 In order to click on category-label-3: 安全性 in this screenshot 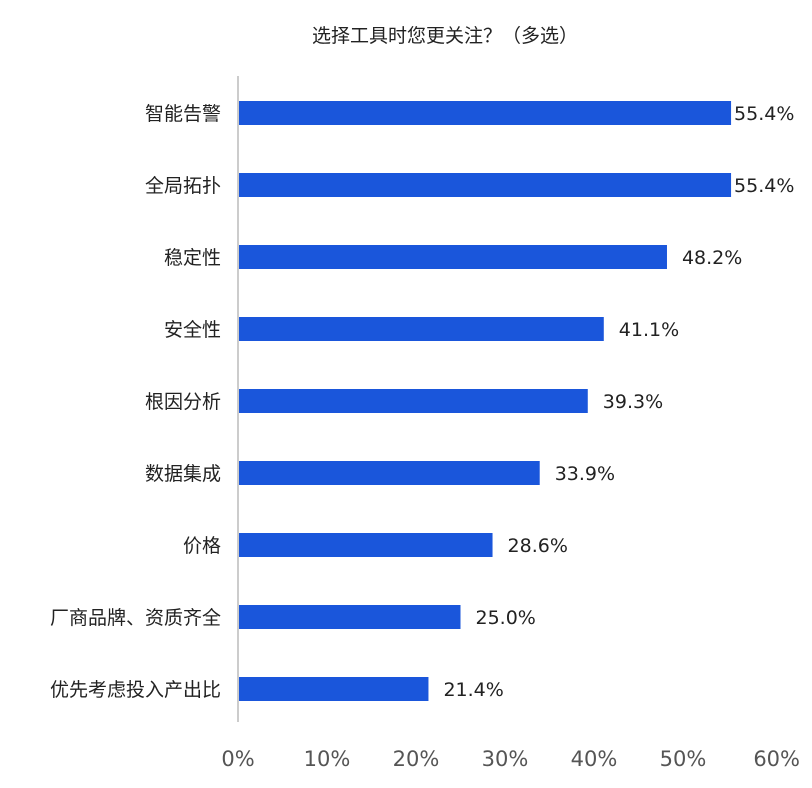, I will do `click(192, 330)`.